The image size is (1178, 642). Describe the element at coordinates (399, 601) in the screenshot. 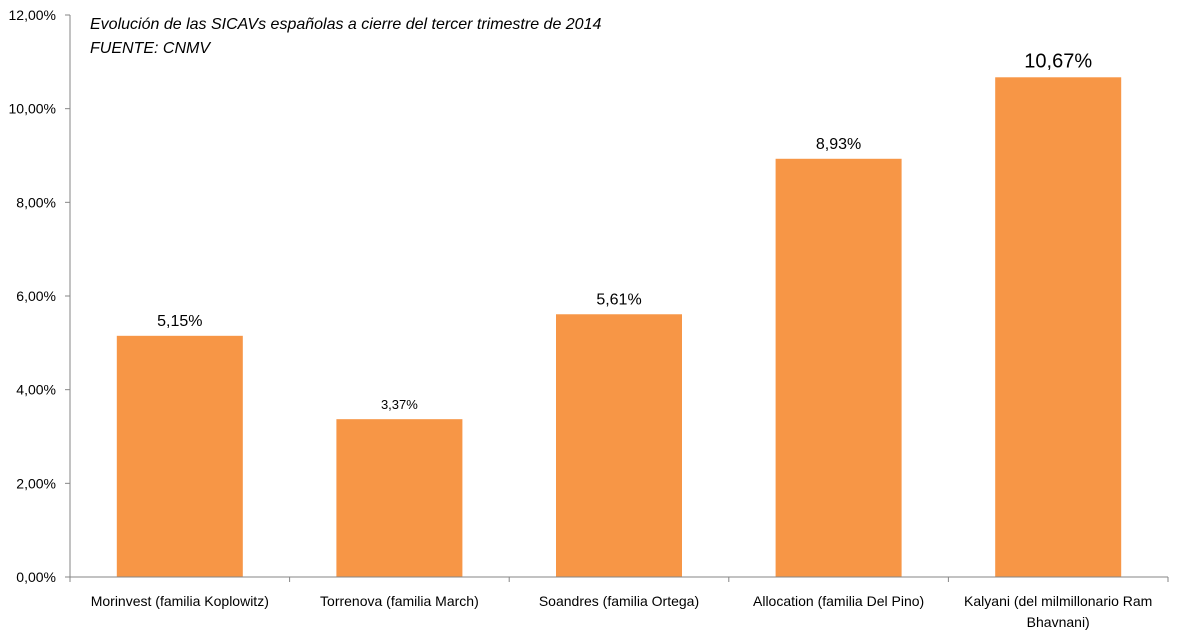

I see `category-label: Torrenova (familia March)` at that location.